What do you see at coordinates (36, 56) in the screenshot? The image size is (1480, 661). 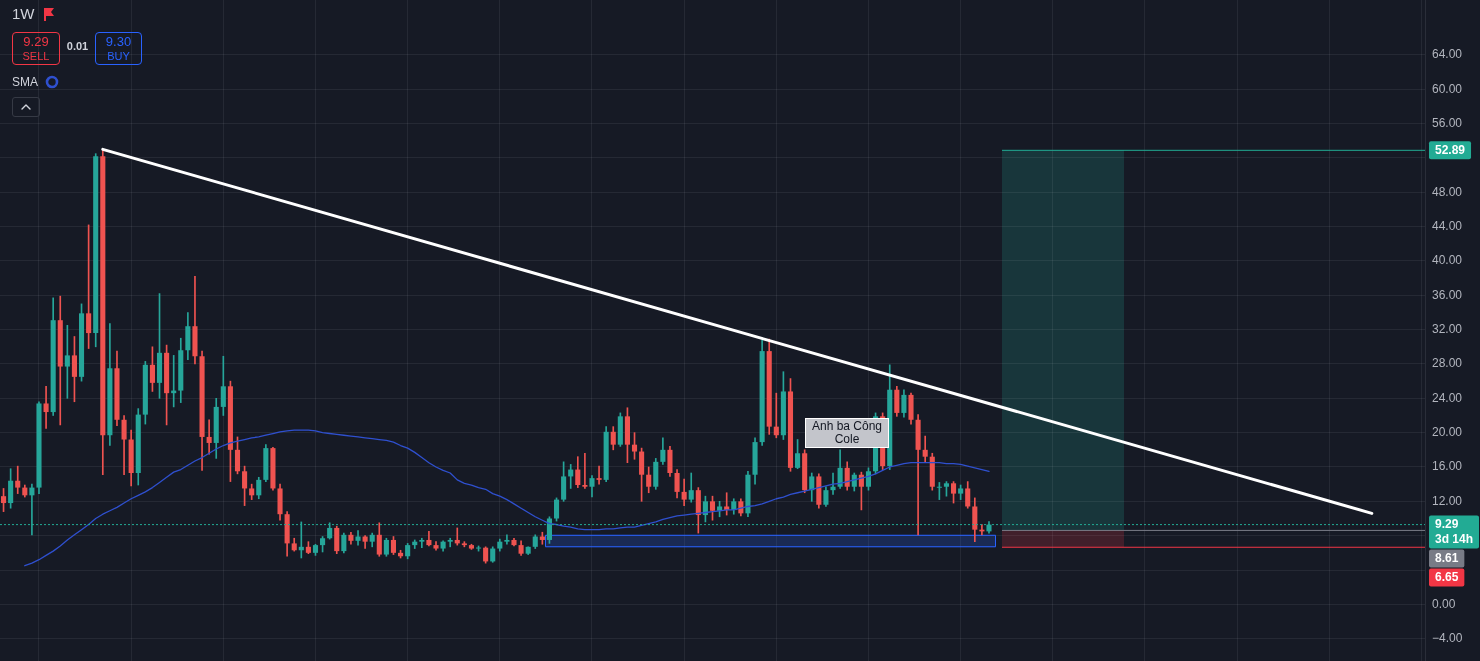 I see `annotation: SELL` at bounding box center [36, 56].